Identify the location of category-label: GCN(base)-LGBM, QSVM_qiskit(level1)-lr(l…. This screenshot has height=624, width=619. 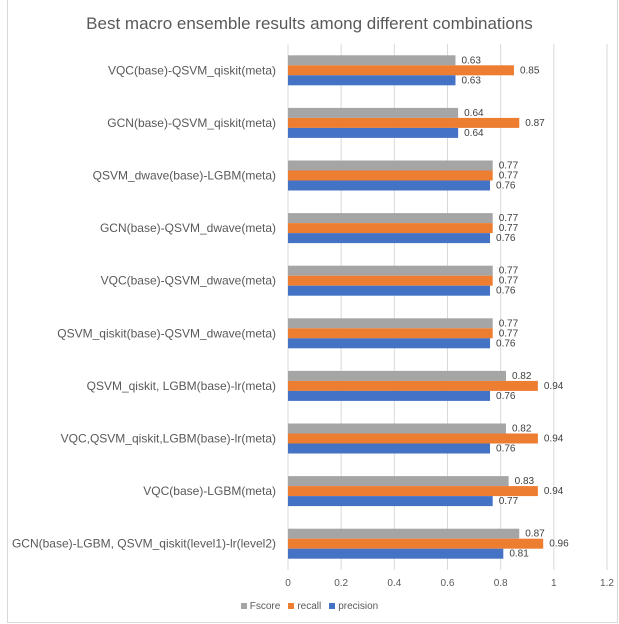
(144, 544).